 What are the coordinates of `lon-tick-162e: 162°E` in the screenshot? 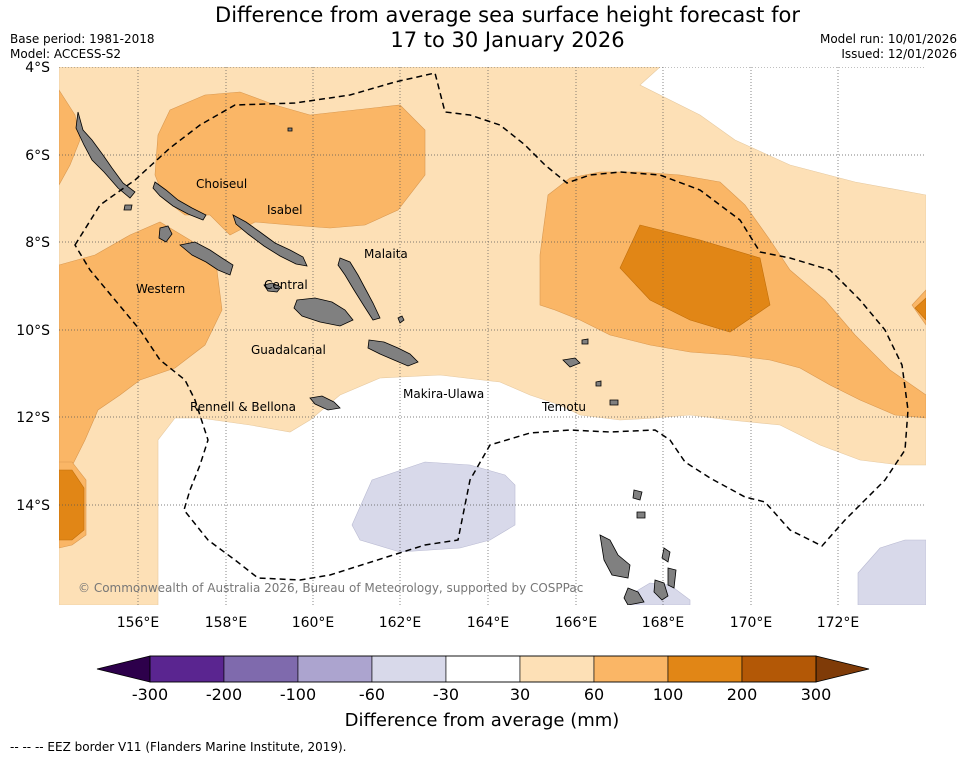 It's located at (400, 623).